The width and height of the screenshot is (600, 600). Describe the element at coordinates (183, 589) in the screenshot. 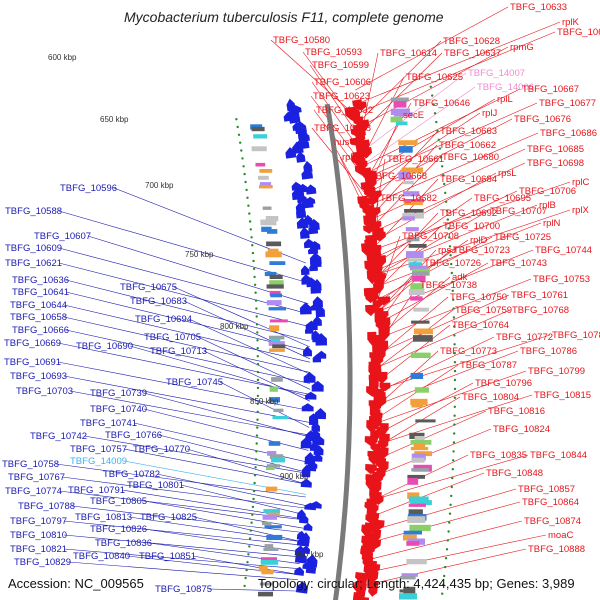

I see `gene-label: TBFG_10875` at that location.